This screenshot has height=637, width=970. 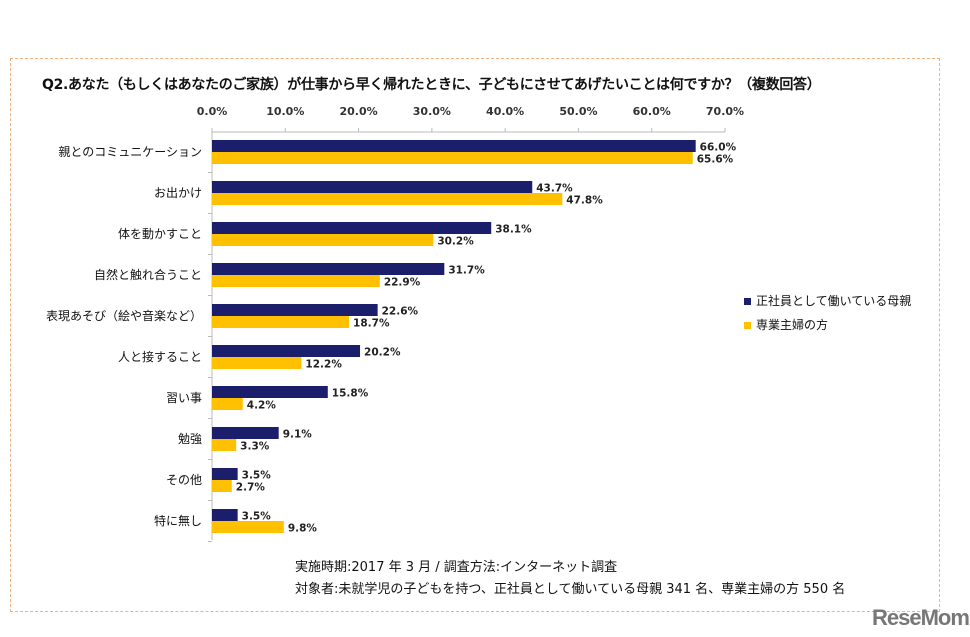 I want to click on data-label: 18.7%, so click(x=371, y=324).